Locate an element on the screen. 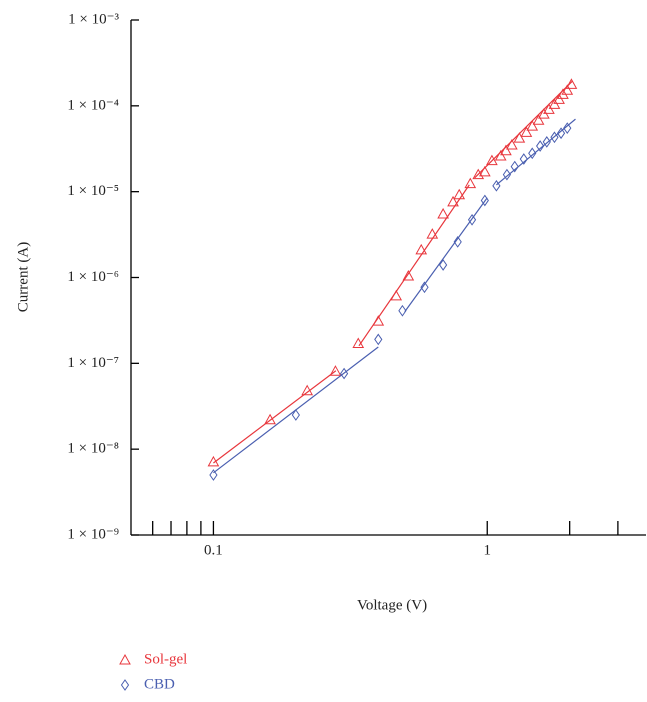  legend-label: Sol-gel is located at coordinates (165, 659).